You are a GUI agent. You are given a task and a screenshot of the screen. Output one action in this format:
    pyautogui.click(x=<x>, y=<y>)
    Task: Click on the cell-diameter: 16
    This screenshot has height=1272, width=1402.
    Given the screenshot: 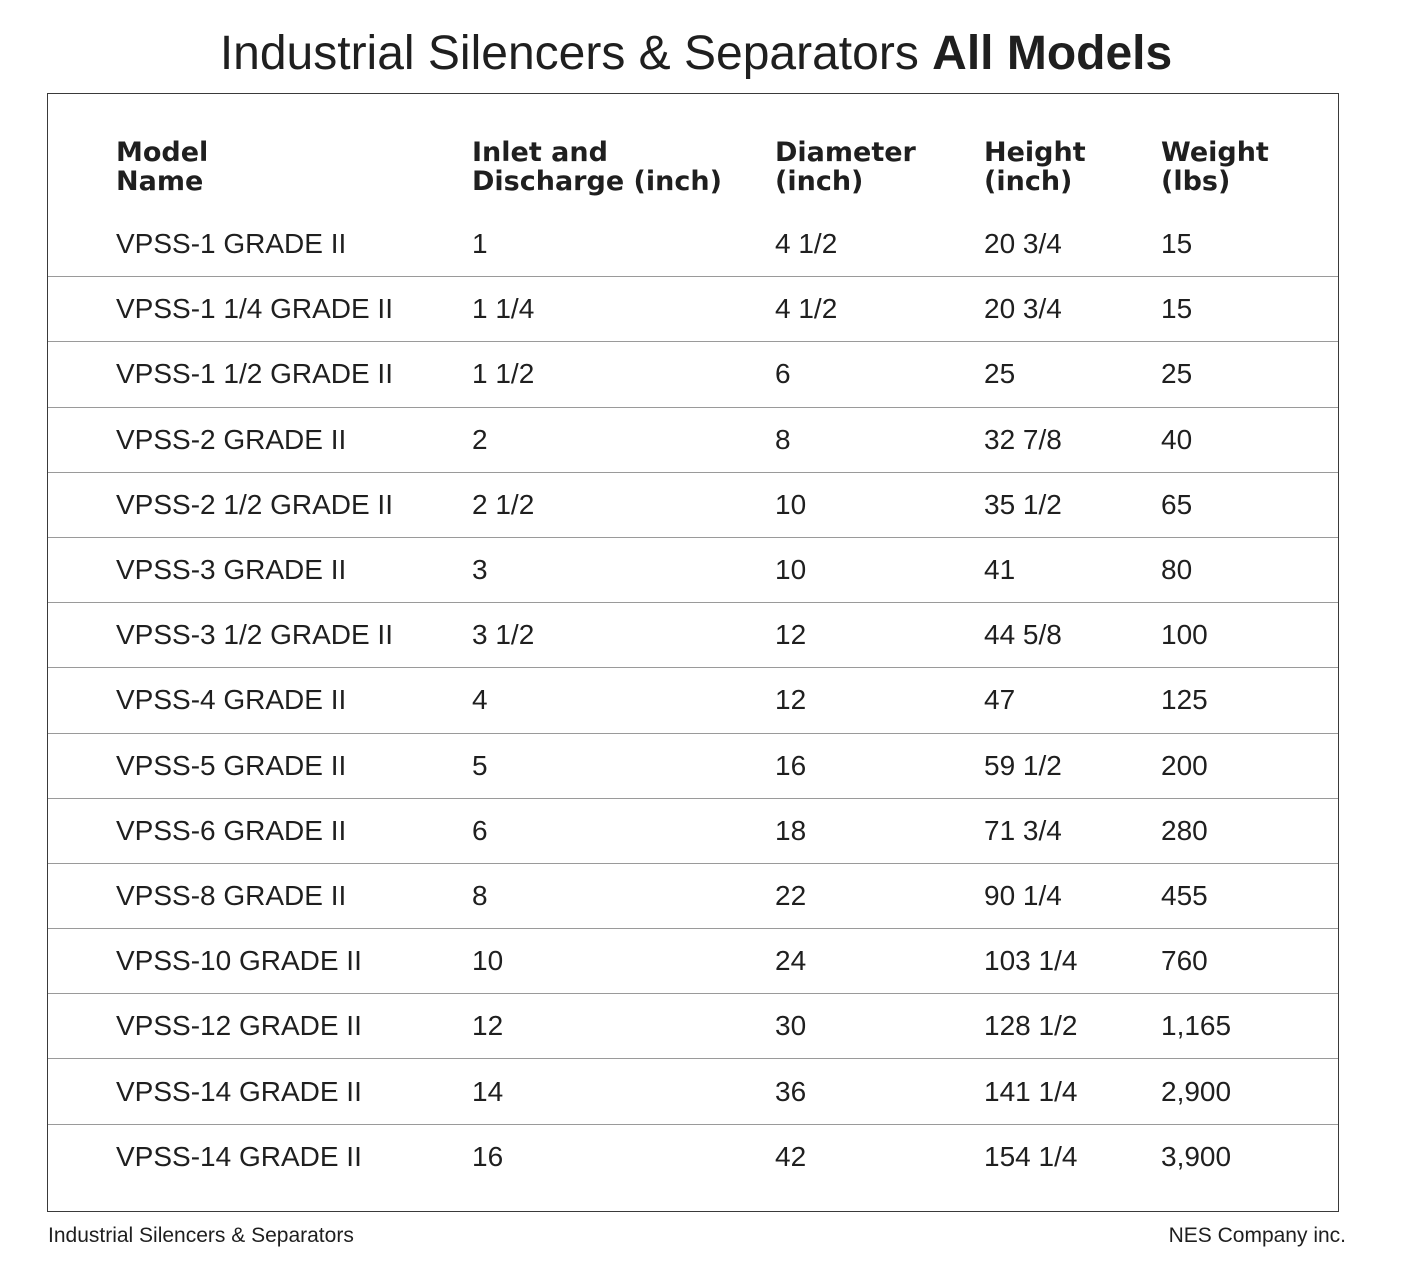 What is the action you would take?
    pyautogui.click(x=791, y=765)
    